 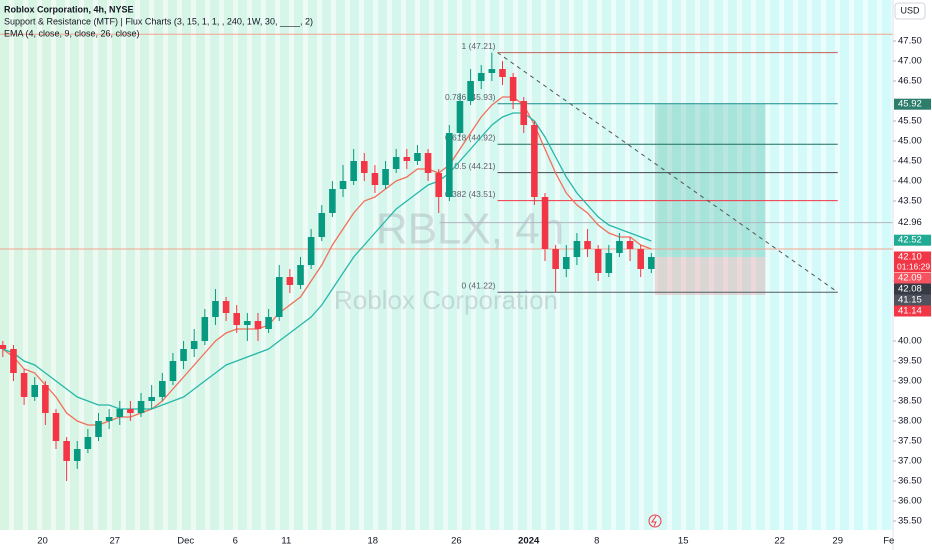 What do you see at coordinates (910, 141) in the screenshot?
I see `y-tick-label: 45.00` at bounding box center [910, 141].